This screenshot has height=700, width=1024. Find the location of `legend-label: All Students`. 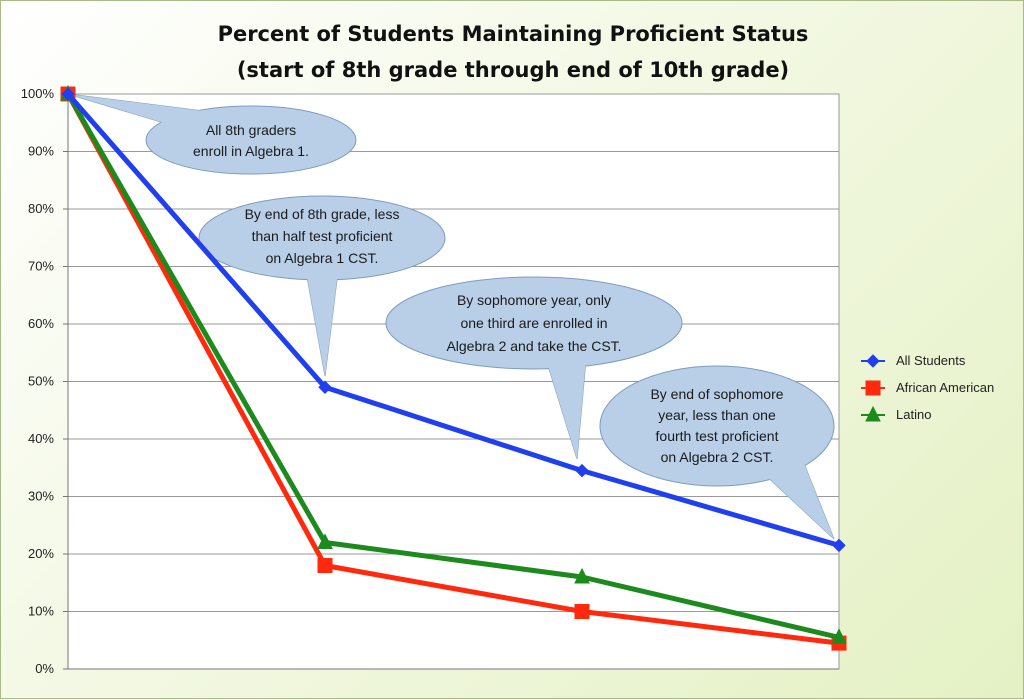

legend-label: All Students is located at coordinates (931, 360).